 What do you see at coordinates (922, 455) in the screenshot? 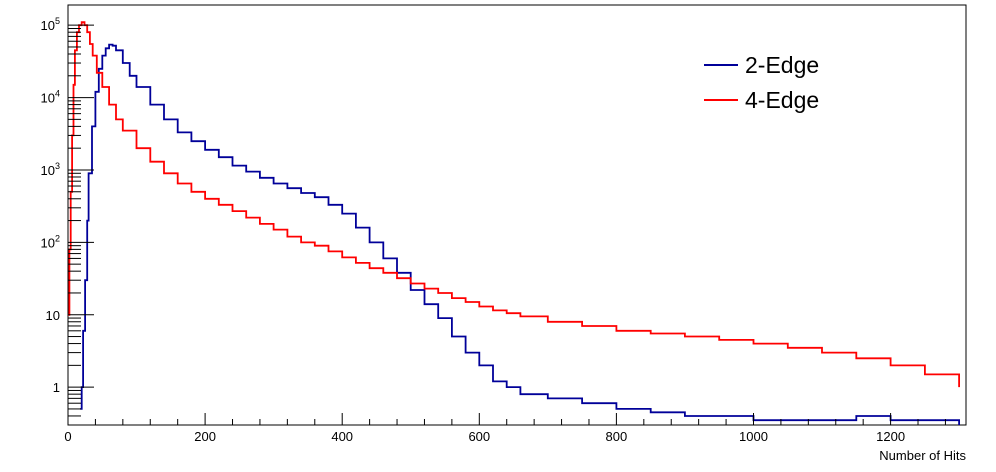
I see `x-axis-title: Number of Hits` at bounding box center [922, 455].